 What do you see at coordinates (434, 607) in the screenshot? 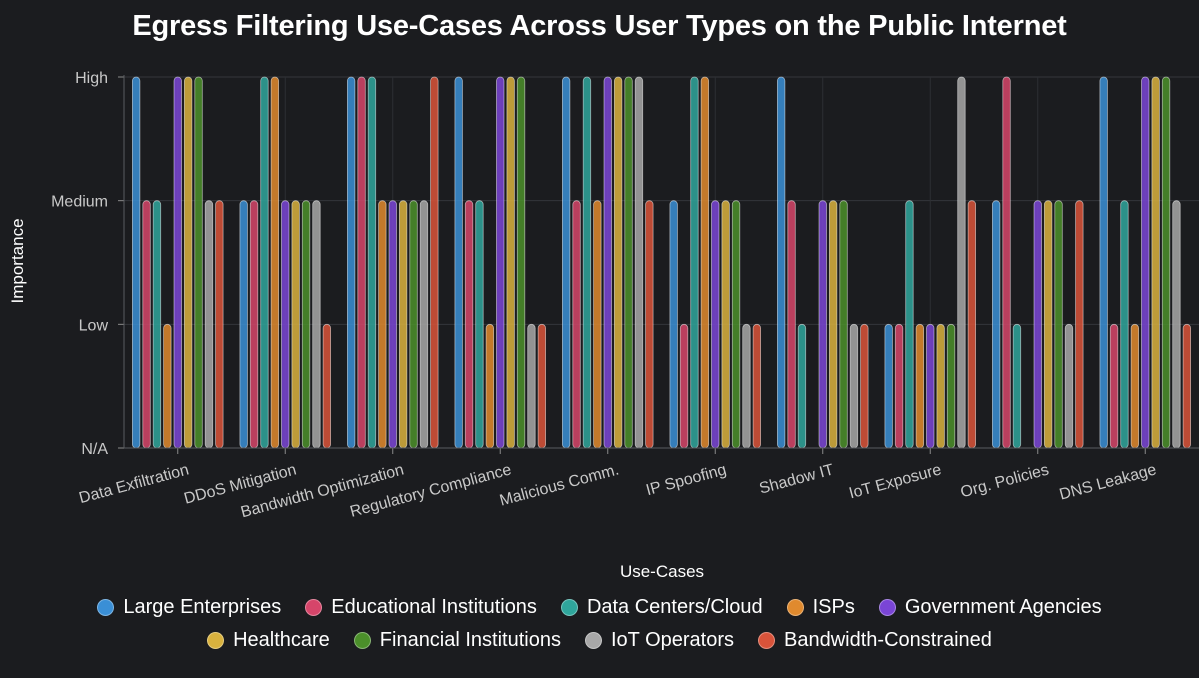
I see `legend-label: Educational Institutions` at bounding box center [434, 607].